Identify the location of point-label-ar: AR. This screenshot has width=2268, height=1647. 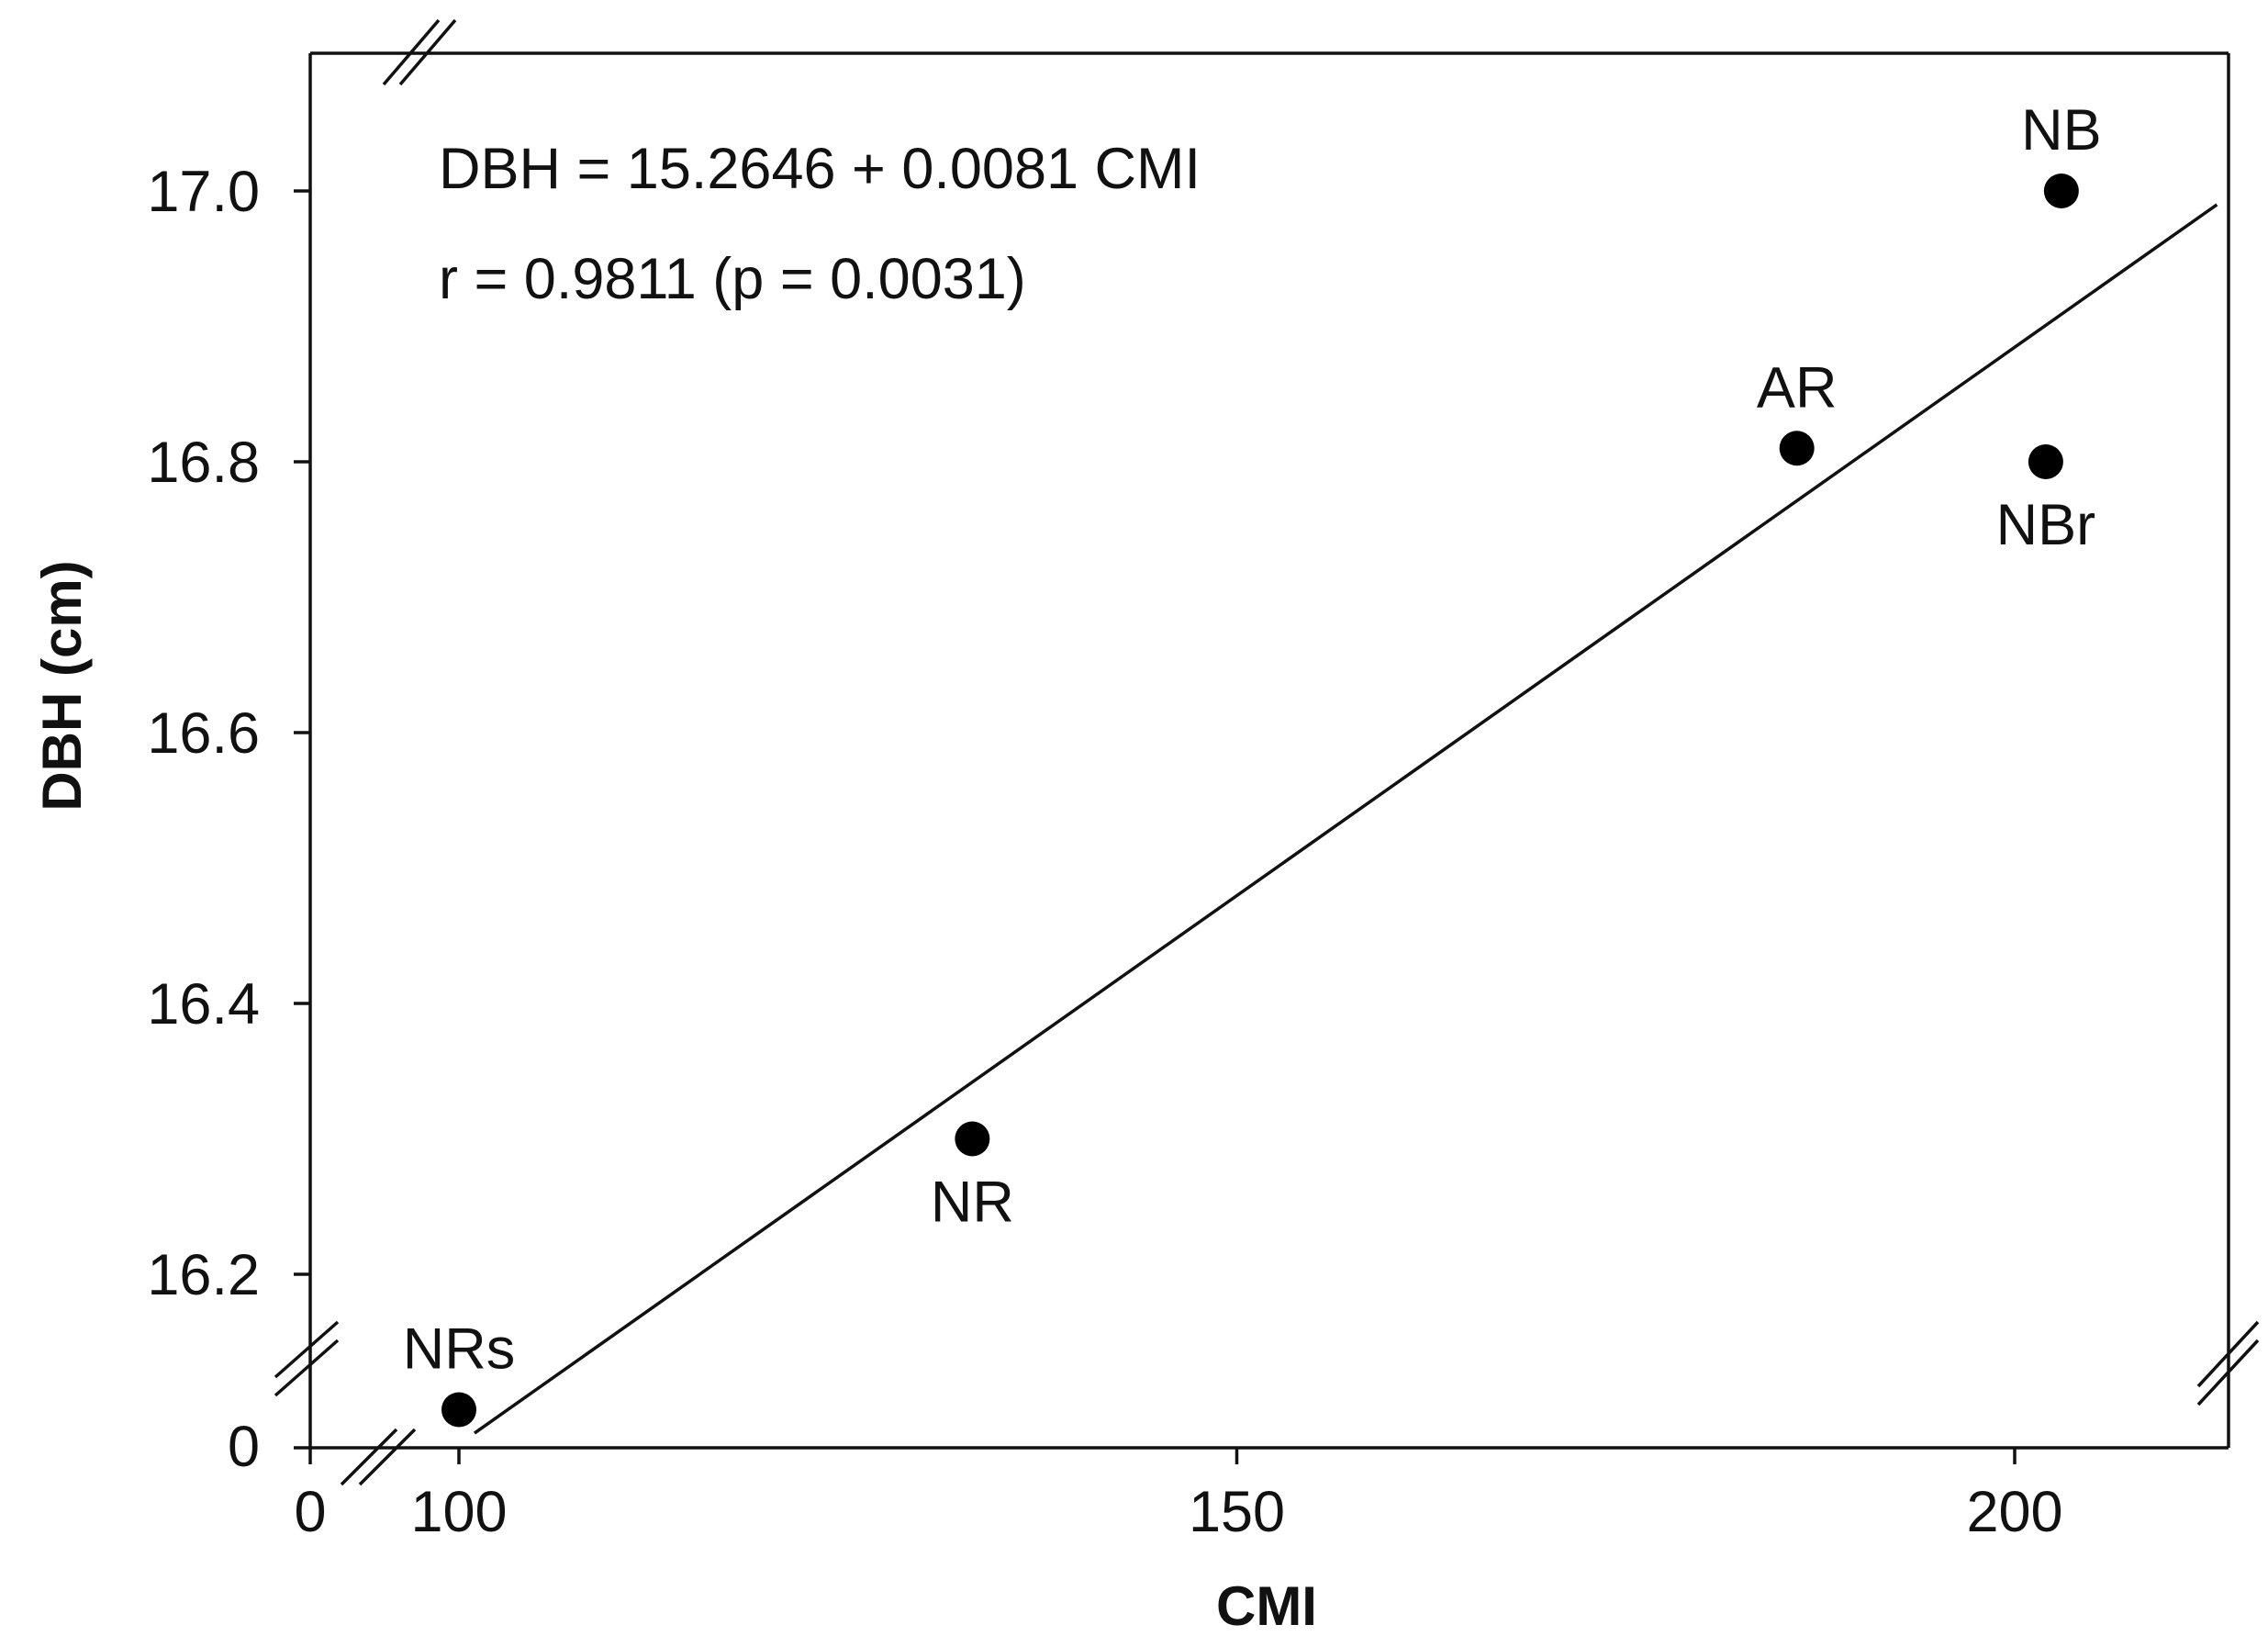
(1797, 388).